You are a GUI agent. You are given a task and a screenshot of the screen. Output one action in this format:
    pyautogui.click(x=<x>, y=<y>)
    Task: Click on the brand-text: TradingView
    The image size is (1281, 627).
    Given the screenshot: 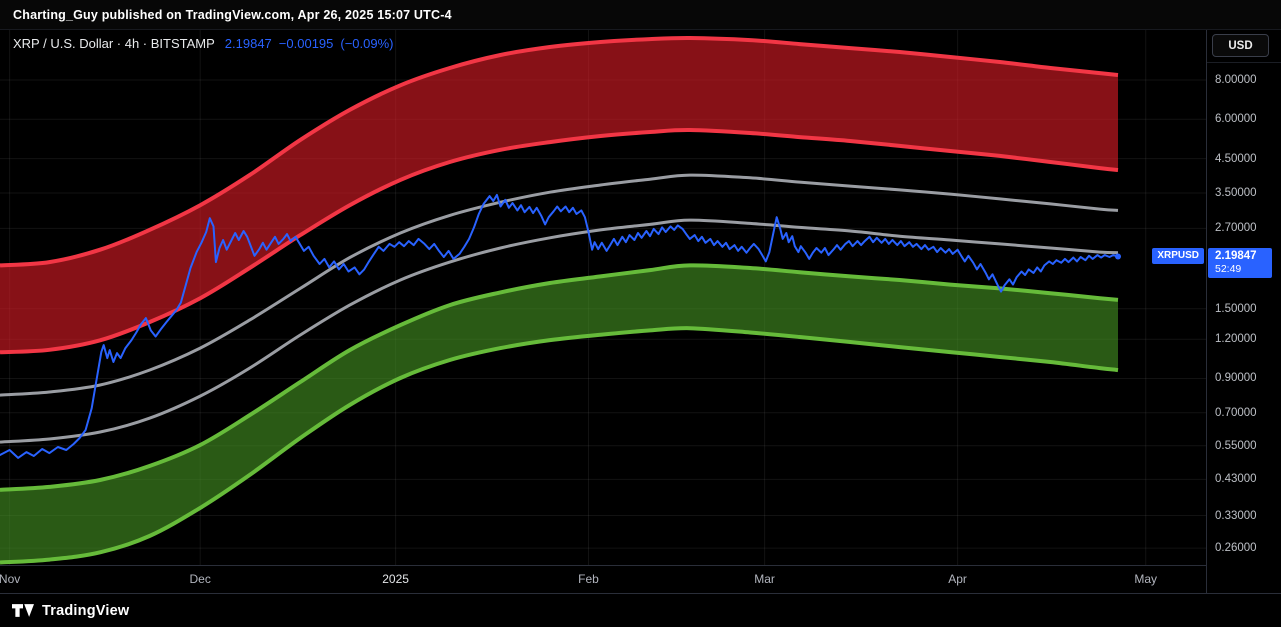 What is the action you would take?
    pyautogui.click(x=86, y=610)
    